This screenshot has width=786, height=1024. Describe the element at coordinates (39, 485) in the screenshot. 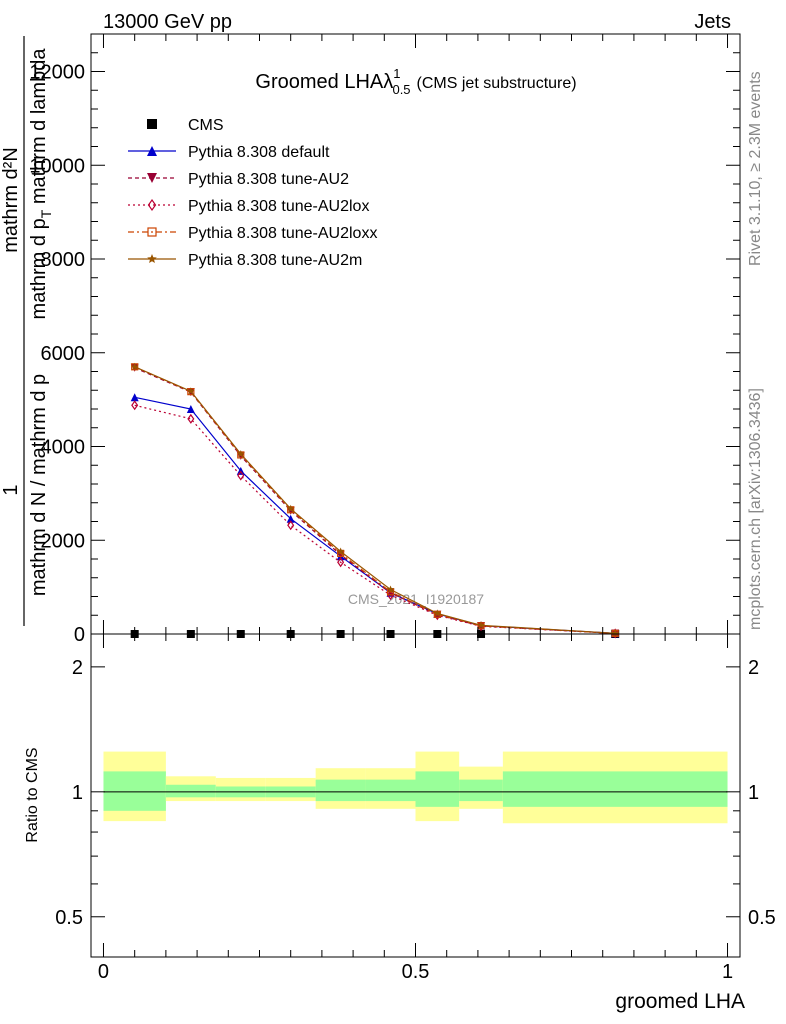

I see `y-axis-label-den: mathrm d N / mathrm d p` at that location.